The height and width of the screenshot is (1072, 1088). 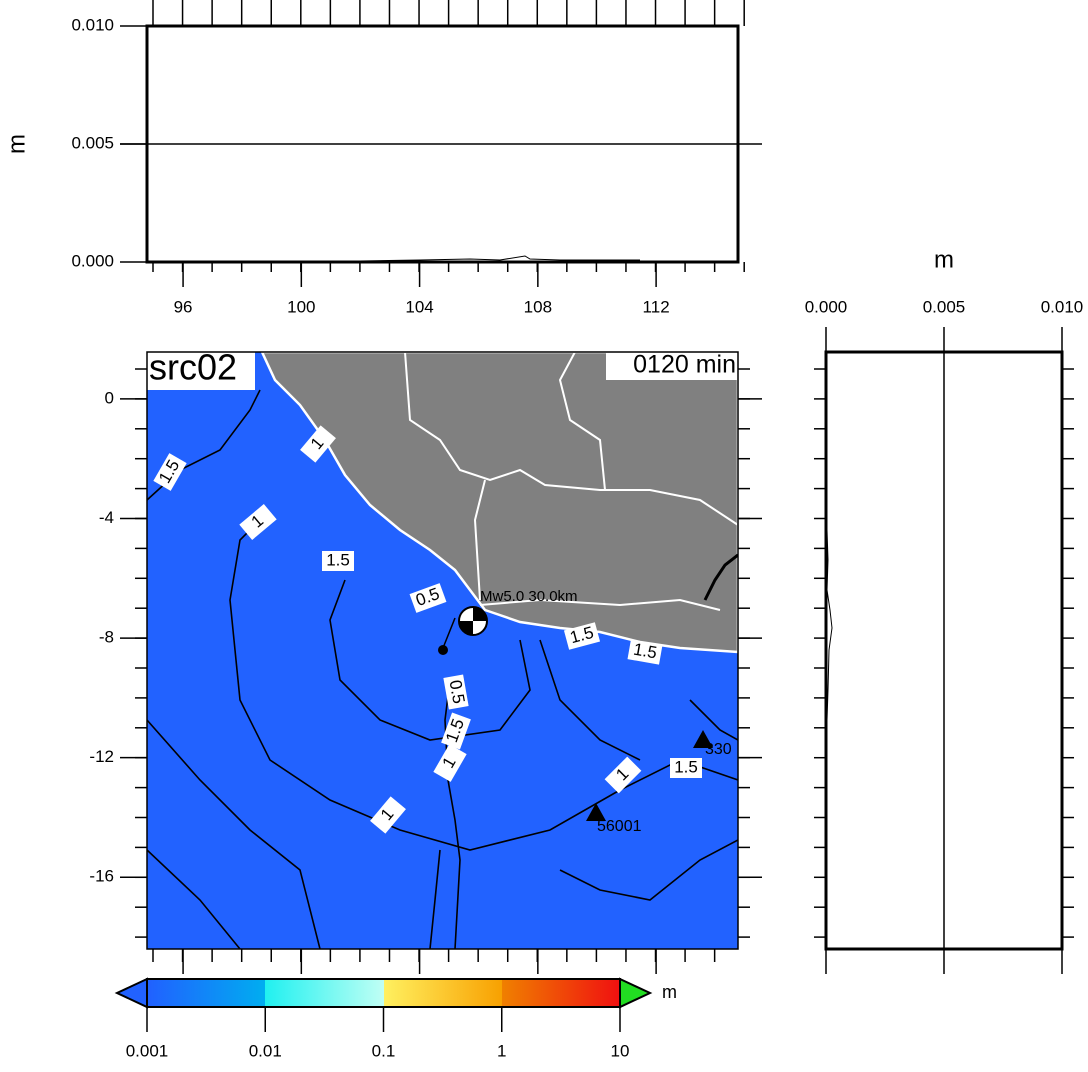 I want to click on source-label: Mw5.0 30.0km, so click(x=529, y=596).